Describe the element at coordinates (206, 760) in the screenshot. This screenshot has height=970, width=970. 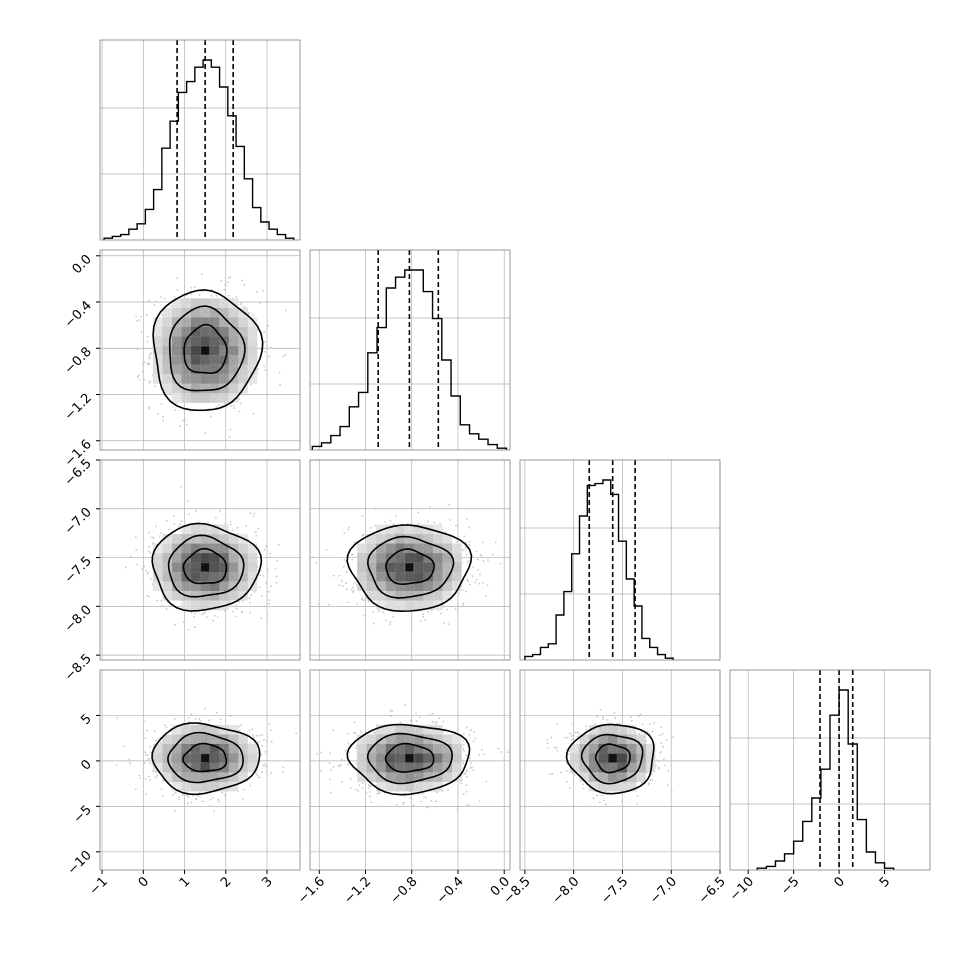
I see `panel-content` at that location.